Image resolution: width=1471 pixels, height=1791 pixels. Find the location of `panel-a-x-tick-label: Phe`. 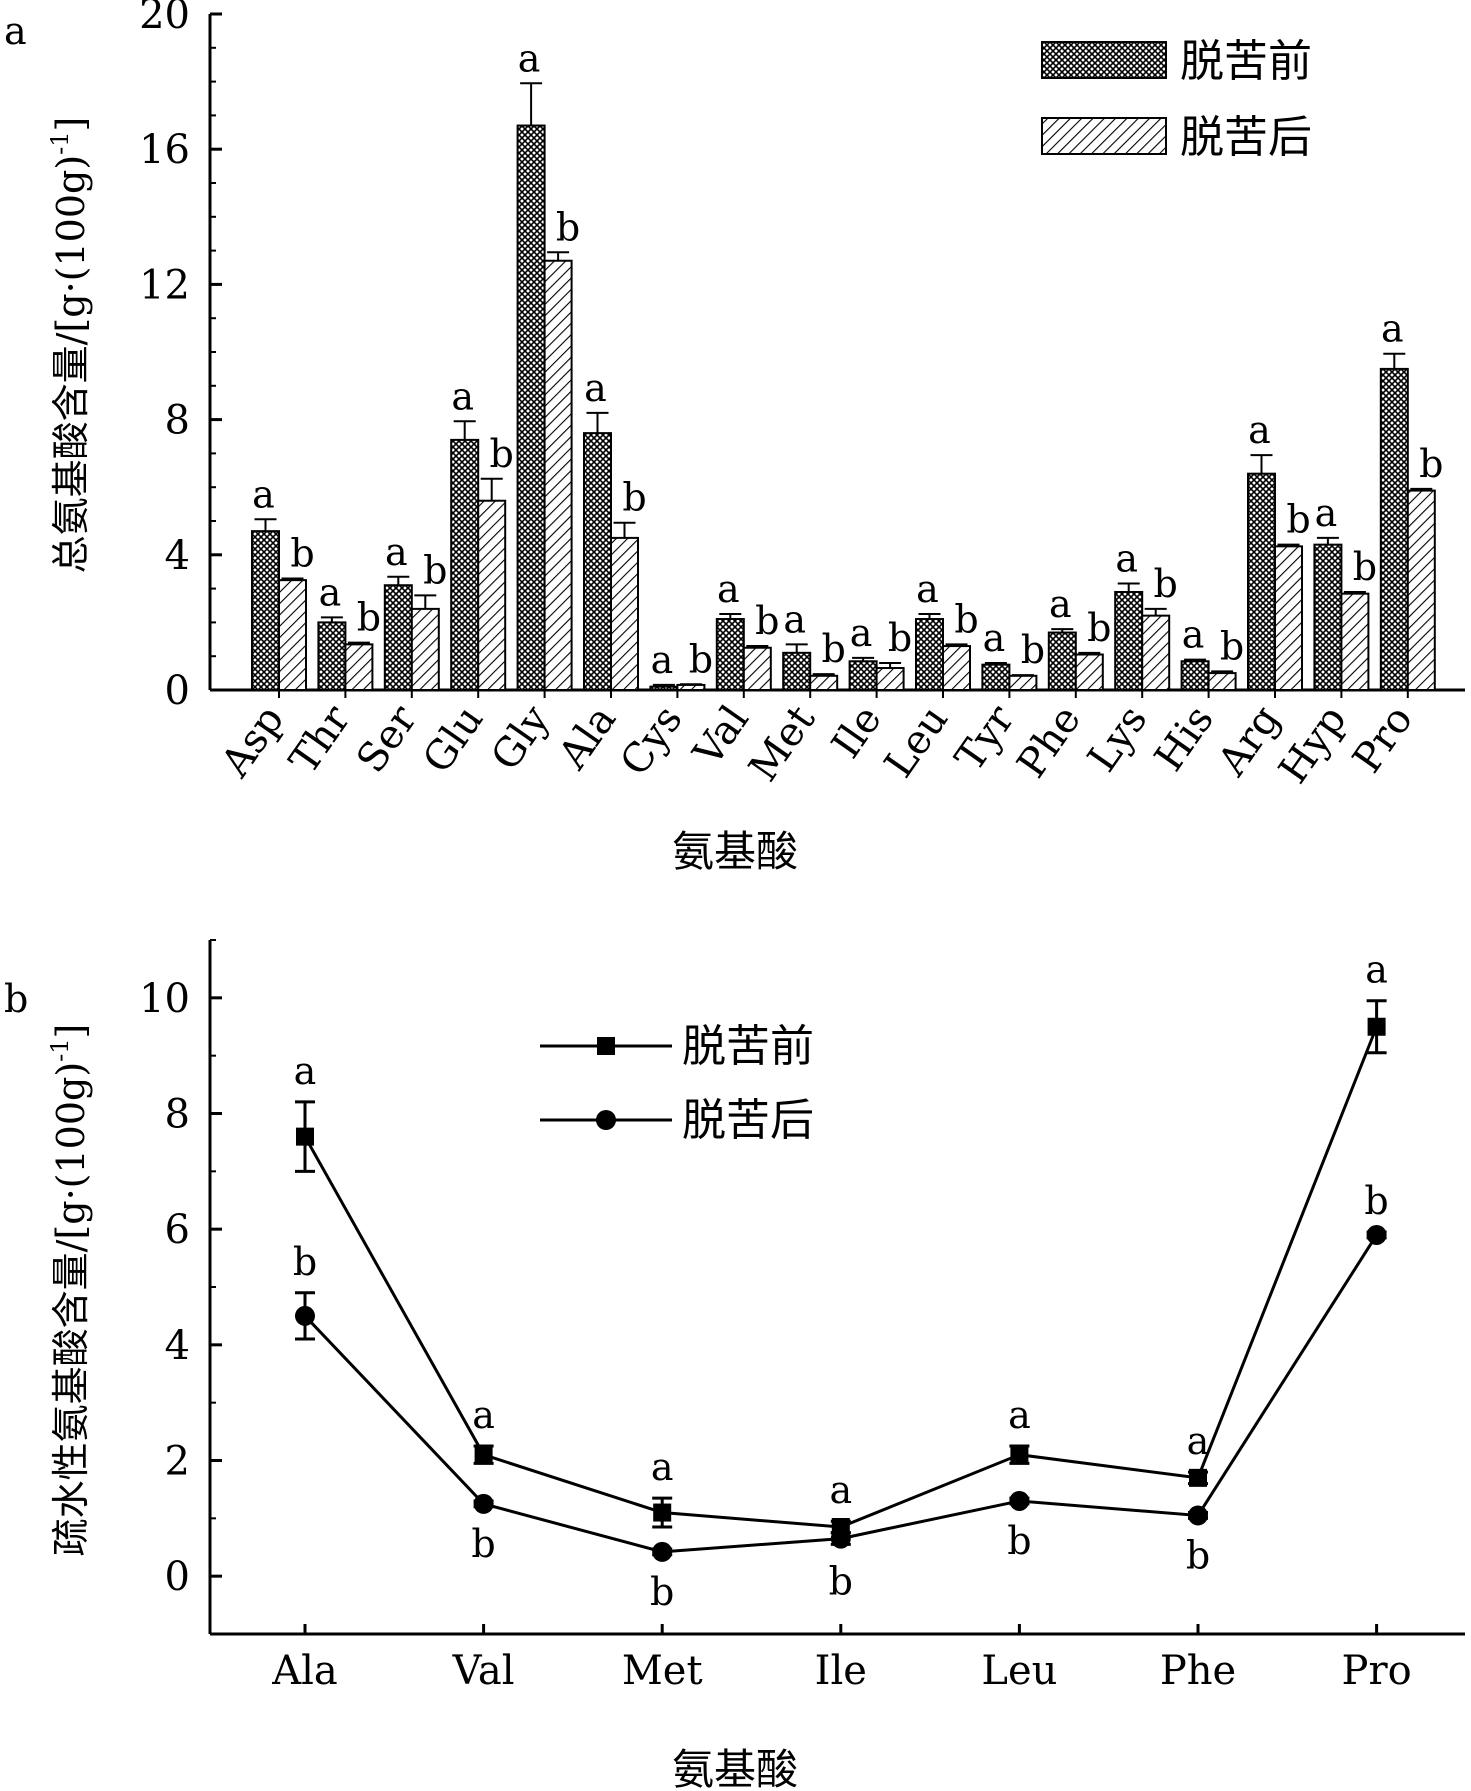

panel-a-x-tick-label: Phe is located at coordinates (1049, 741).